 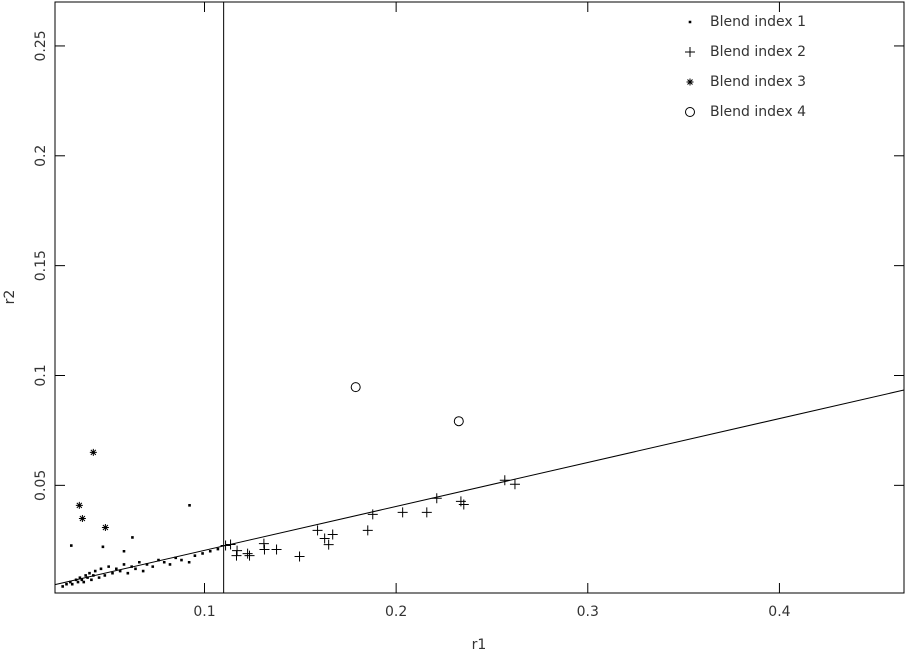 I want to click on x-tick-label: 0.1, so click(x=204, y=612).